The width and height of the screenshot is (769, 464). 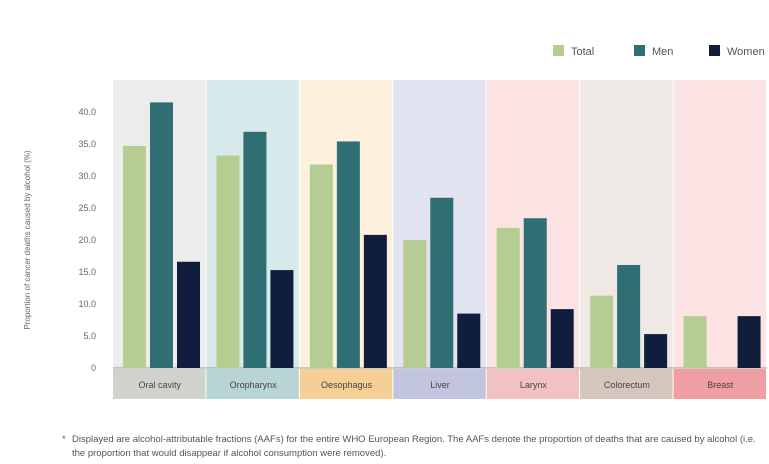 I want to click on y-tick-label: 10.0, so click(x=87, y=304).